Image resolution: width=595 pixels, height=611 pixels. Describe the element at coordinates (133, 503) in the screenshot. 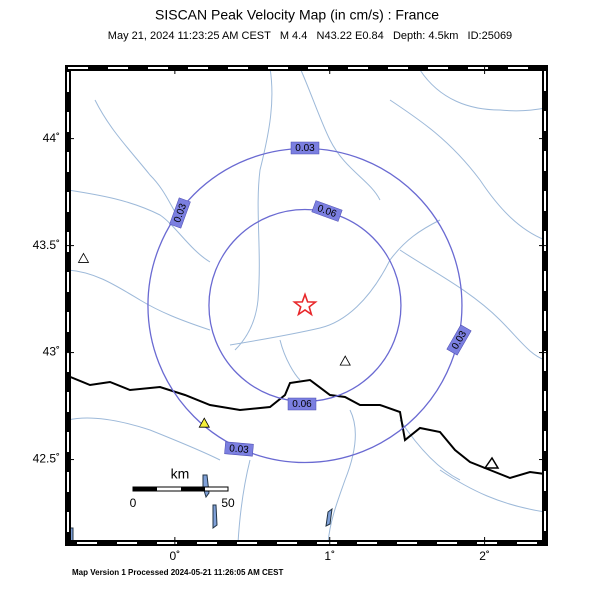

I see `scale-label: 0` at that location.